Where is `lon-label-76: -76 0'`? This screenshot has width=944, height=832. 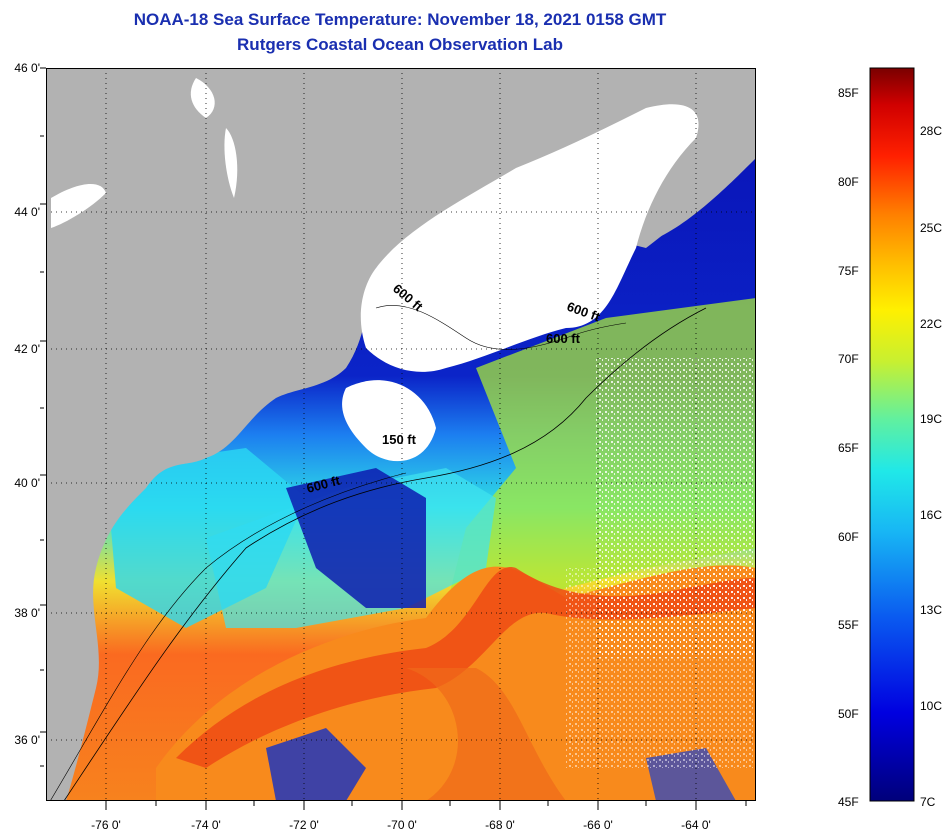 lon-label-76: -76 0' is located at coordinates (106, 825).